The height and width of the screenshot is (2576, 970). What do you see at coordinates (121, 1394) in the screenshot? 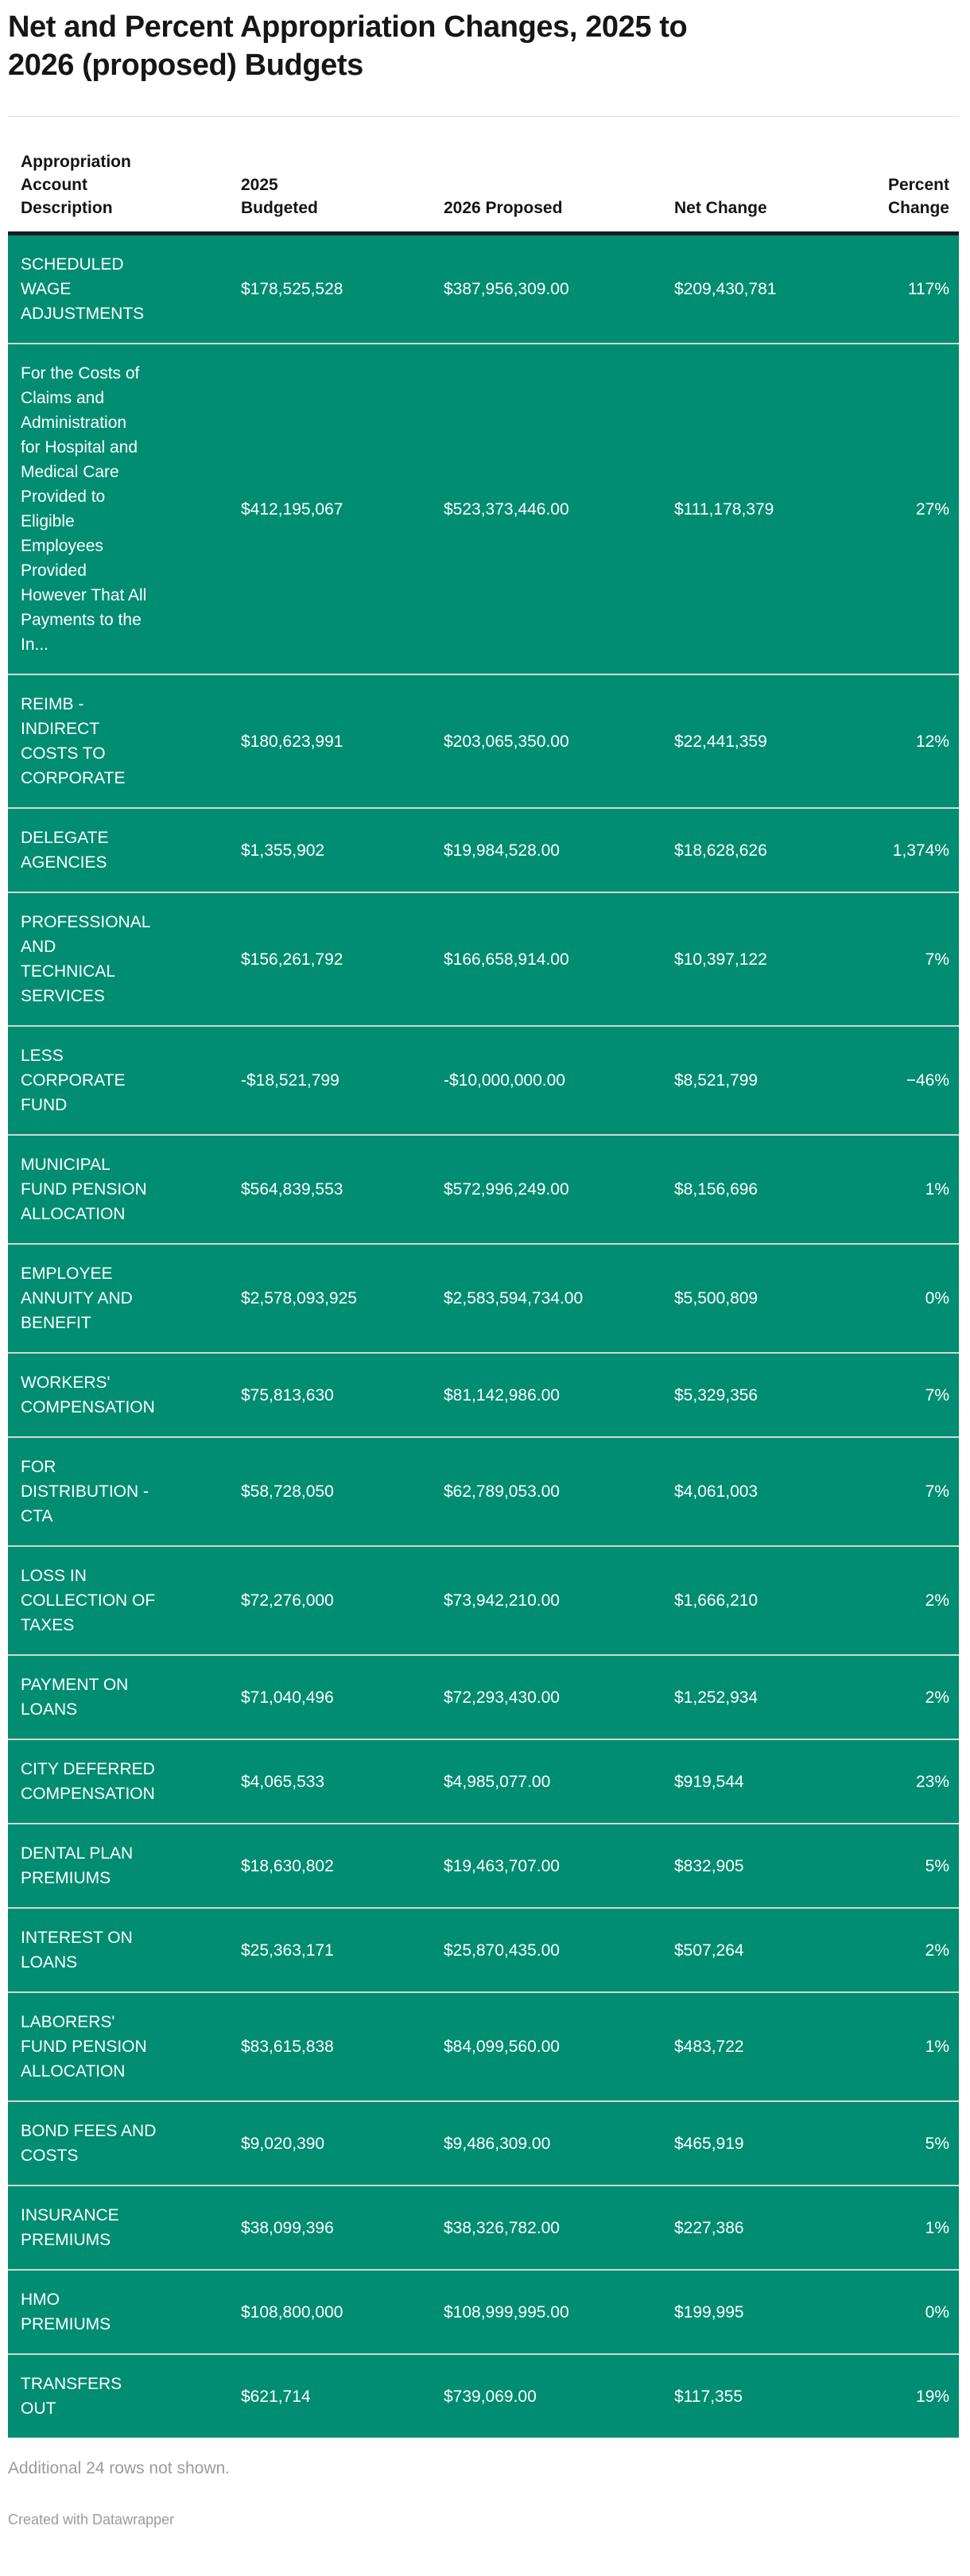
I see `cell-description: WORKERS' COMPENSATION` at bounding box center [121, 1394].